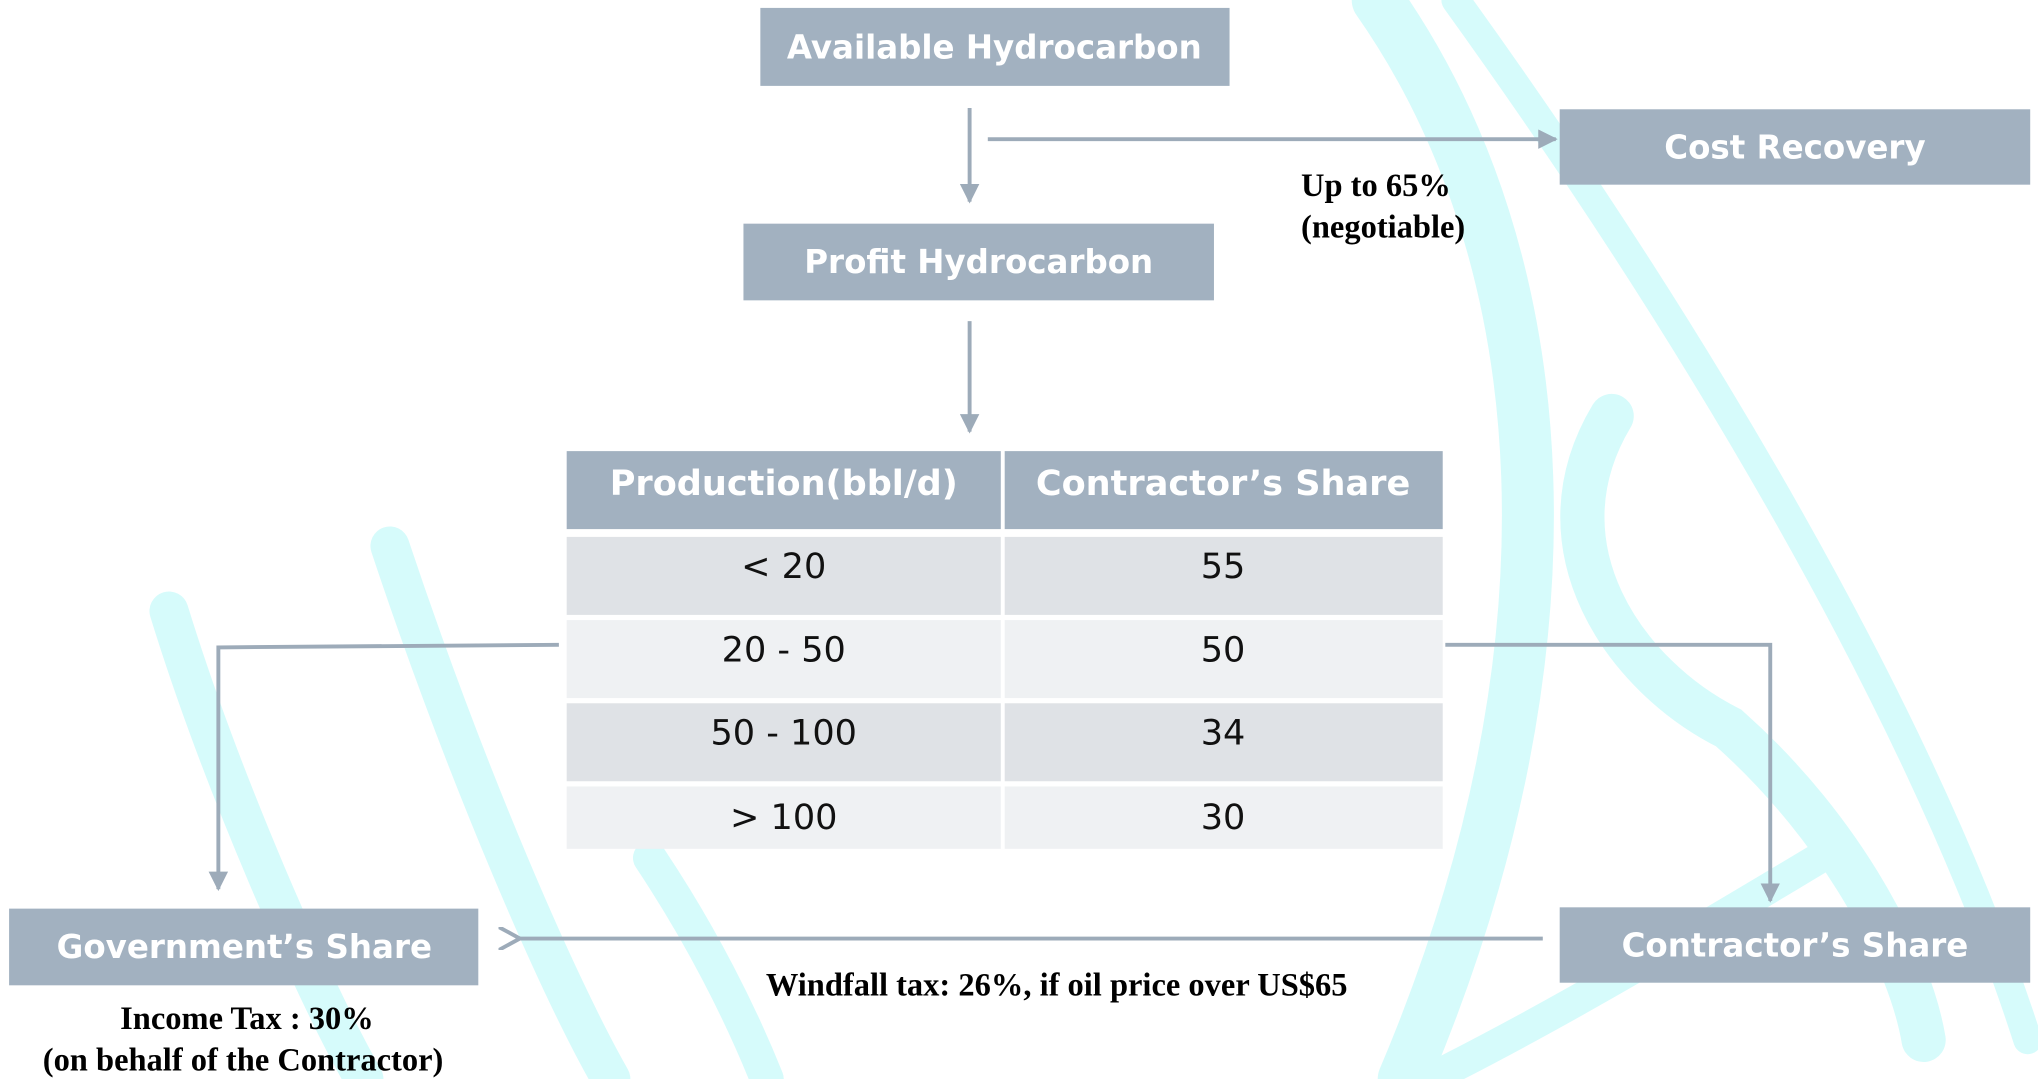 The height and width of the screenshot is (1079, 2038). Describe the element at coordinates (247, 1019) in the screenshot. I see `annotation: Income Tax : 30%` at that location.